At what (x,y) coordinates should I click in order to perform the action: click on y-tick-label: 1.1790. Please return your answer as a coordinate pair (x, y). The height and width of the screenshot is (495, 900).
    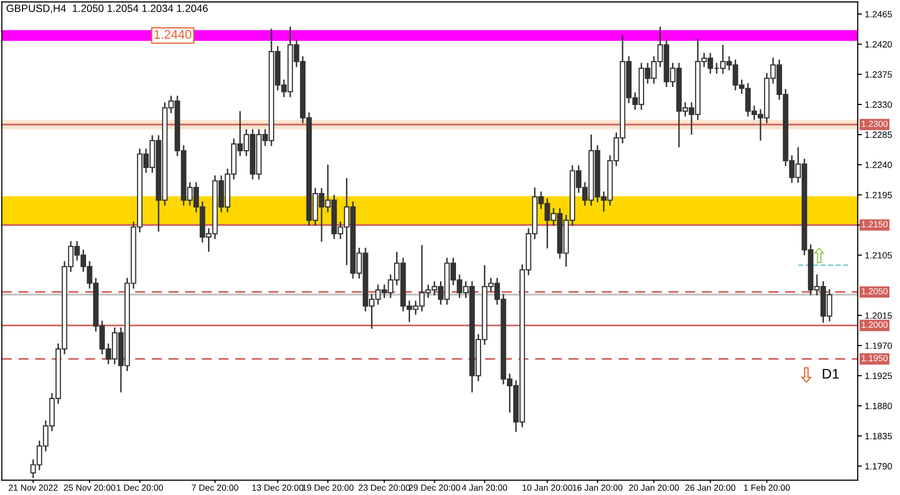
    Looking at the image, I should click on (878, 466).